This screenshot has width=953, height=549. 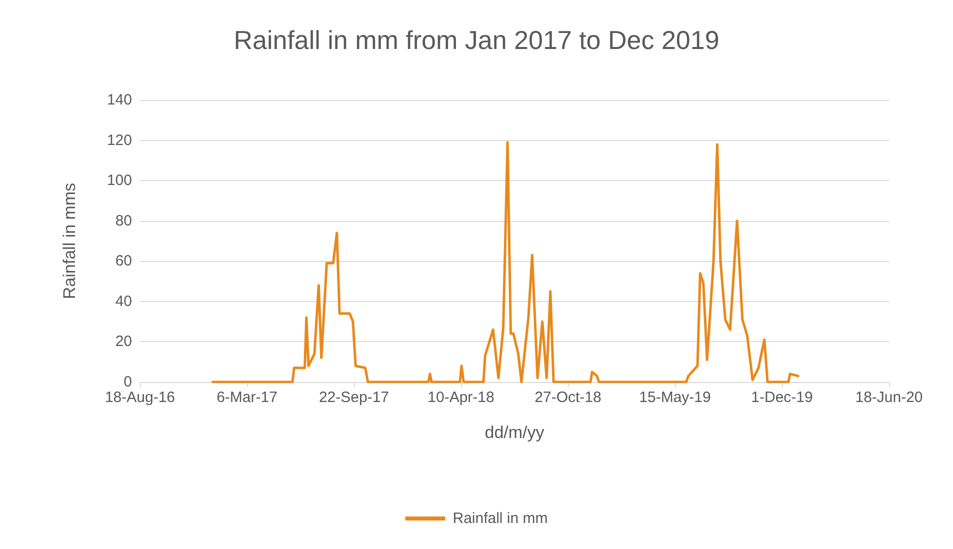 What do you see at coordinates (782, 397) in the screenshot?
I see `x-tick-label: 1-Dec-19` at bounding box center [782, 397].